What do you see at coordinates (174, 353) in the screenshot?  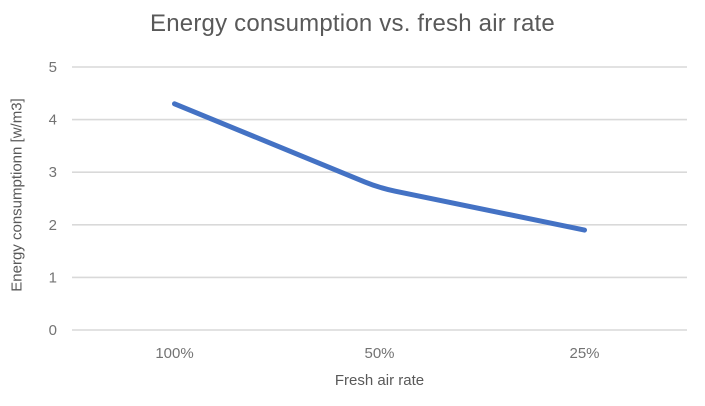 I see `x-tick-label: 100%` at bounding box center [174, 353].